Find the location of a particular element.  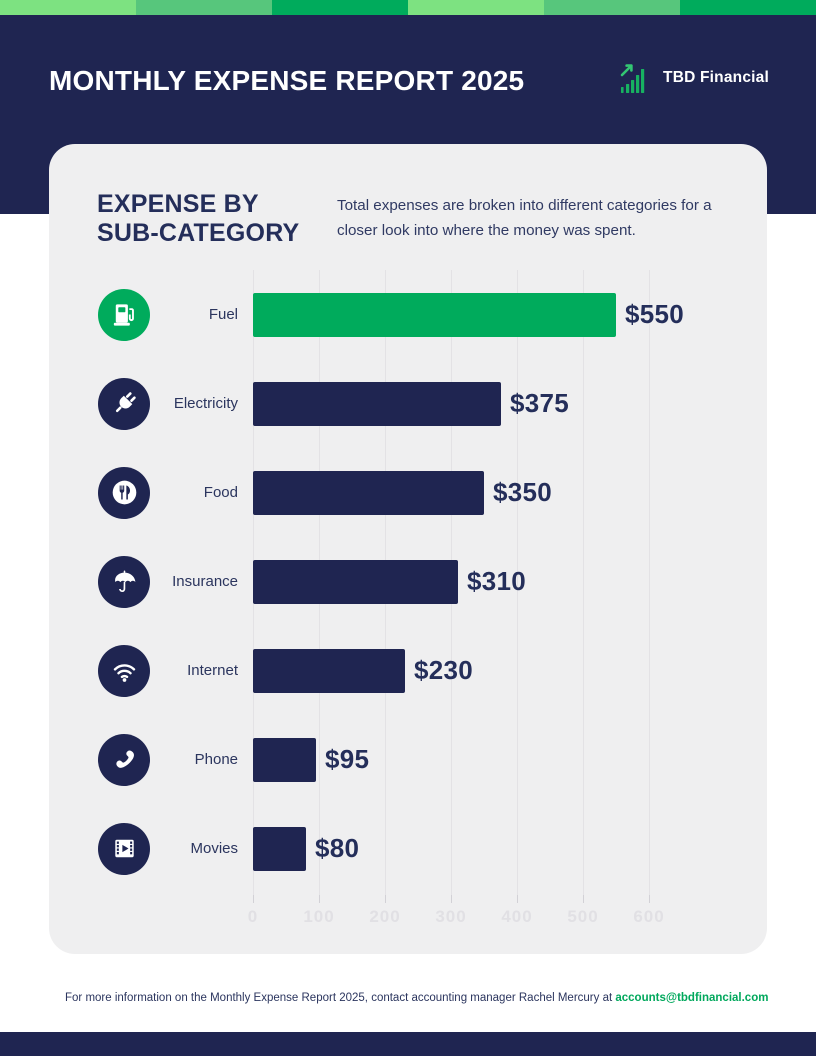

axis-tick-label: 600 is located at coordinates (649, 916).